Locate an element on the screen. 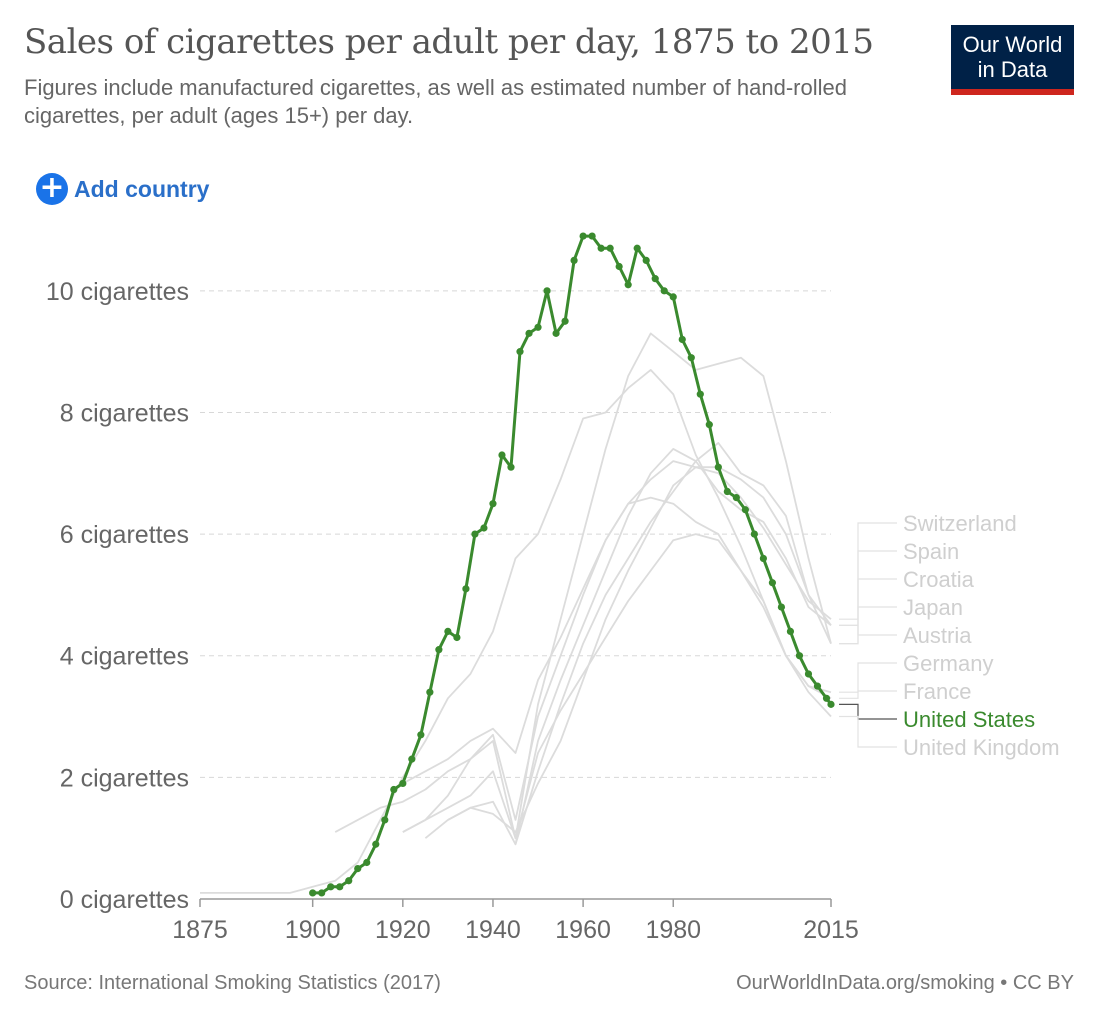  credit-link: OurWorldInData.org/smoking • CC BY is located at coordinates (905, 983).